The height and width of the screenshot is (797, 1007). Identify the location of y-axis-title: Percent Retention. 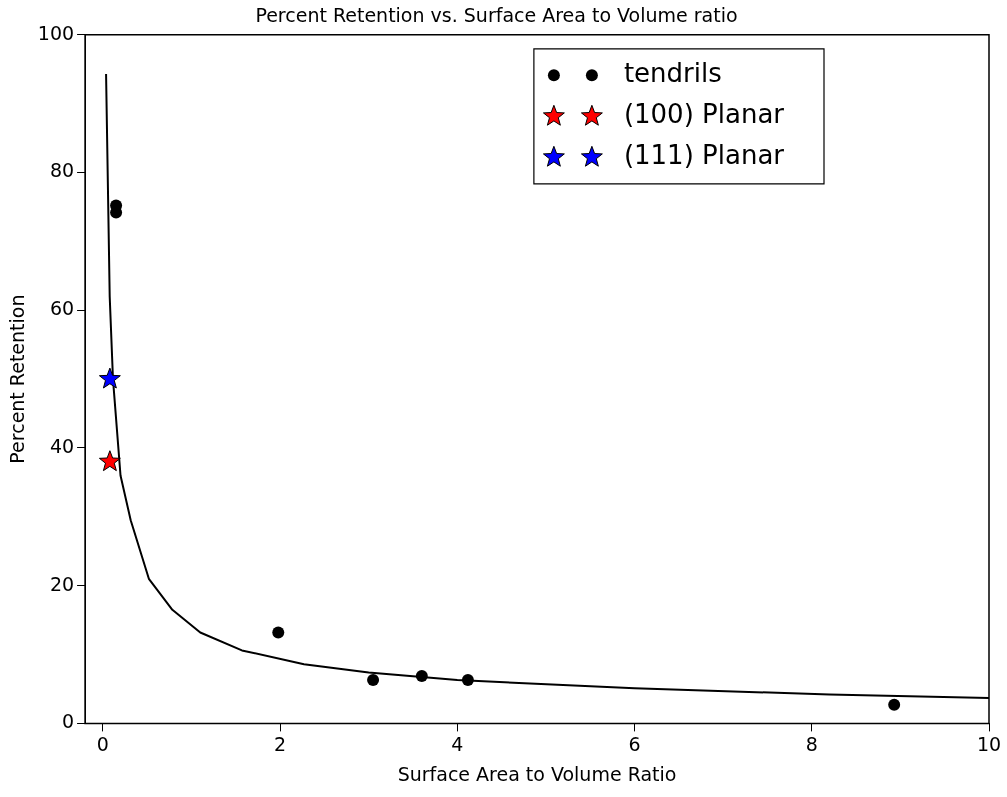
(17, 379).